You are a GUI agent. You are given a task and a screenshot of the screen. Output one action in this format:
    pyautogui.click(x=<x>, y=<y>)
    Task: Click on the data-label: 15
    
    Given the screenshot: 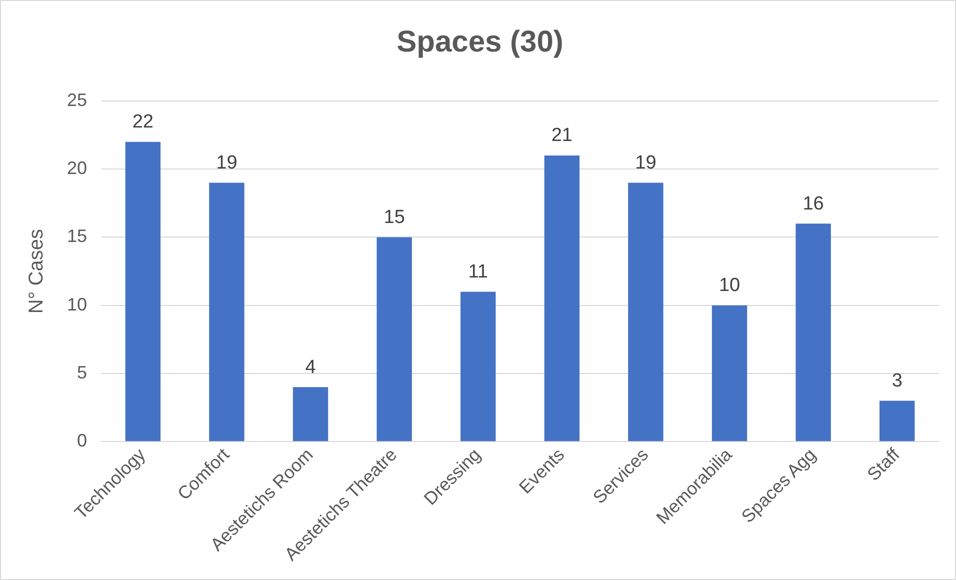 What is the action you would take?
    pyautogui.click(x=394, y=217)
    